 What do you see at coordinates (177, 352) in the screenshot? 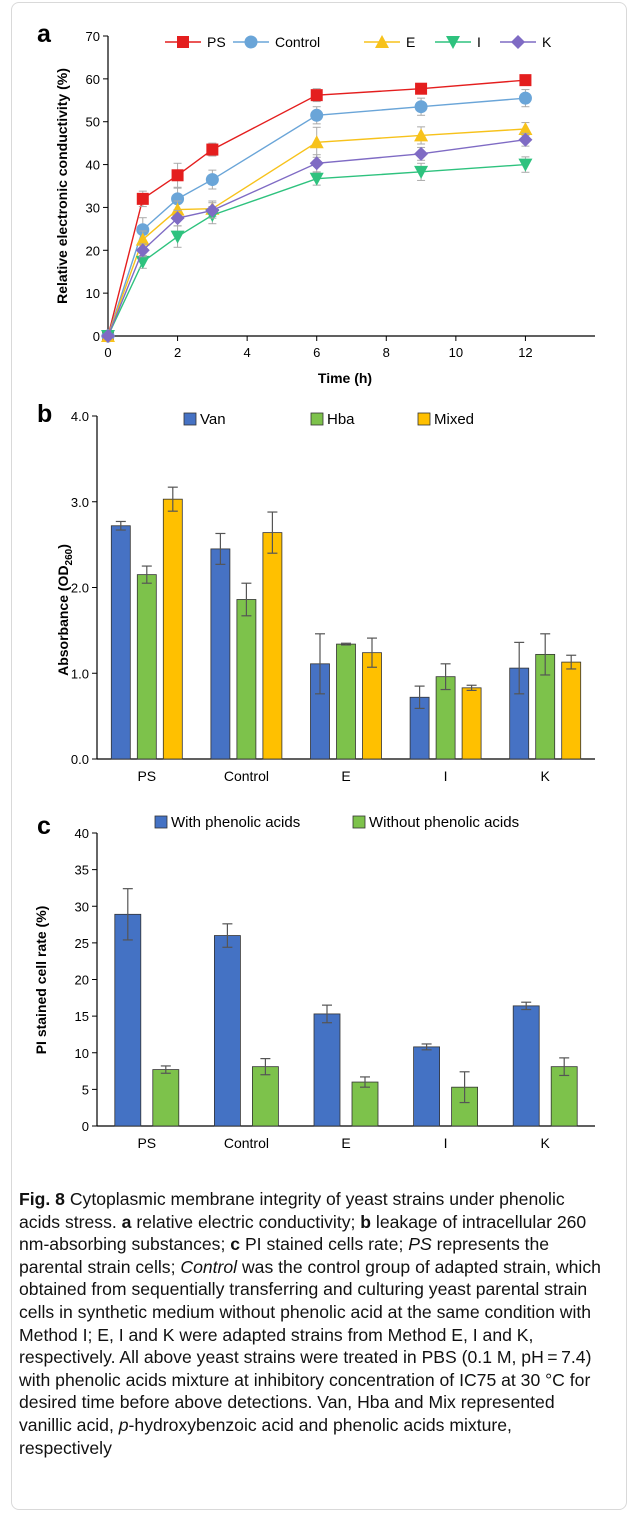
I see `panel-a-xtick-label: 2` at bounding box center [177, 352].